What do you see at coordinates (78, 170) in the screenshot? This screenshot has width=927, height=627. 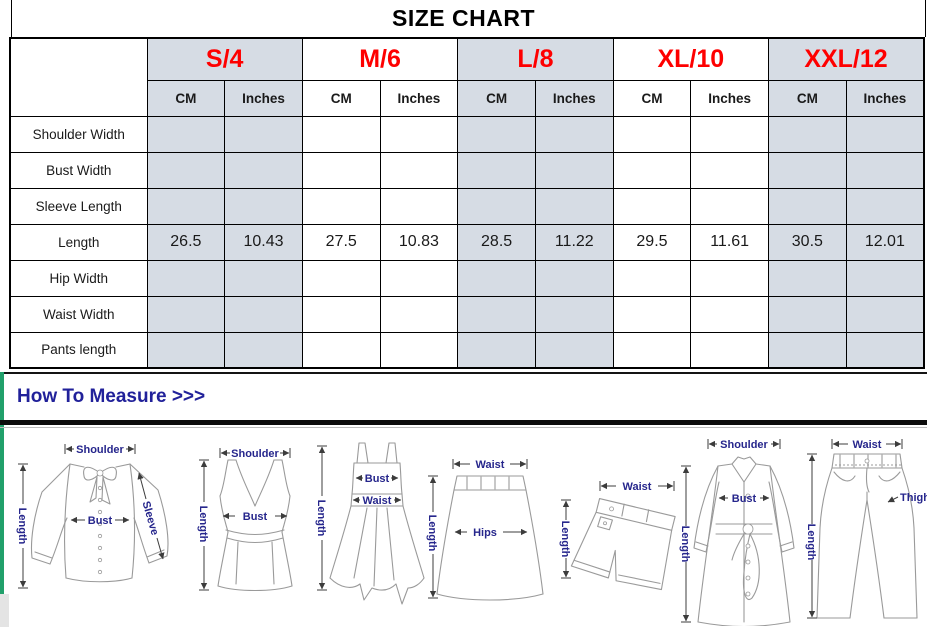 I see `row-label: Bust Width` at bounding box center [78, 170].